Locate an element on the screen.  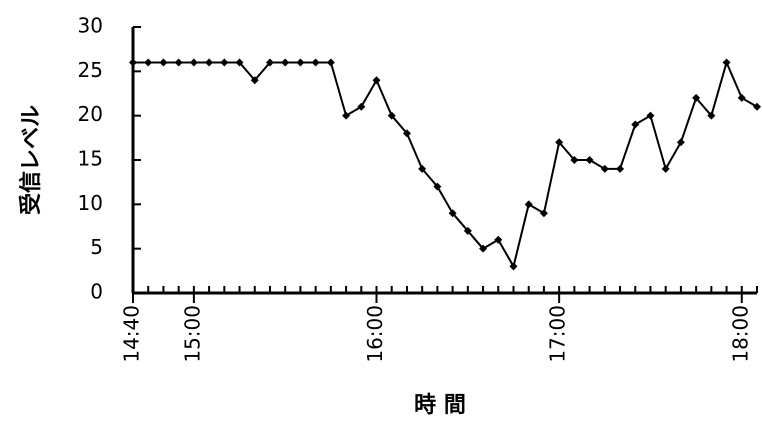
x-tick-label: 18:00 is located at coordinates (740, 334).